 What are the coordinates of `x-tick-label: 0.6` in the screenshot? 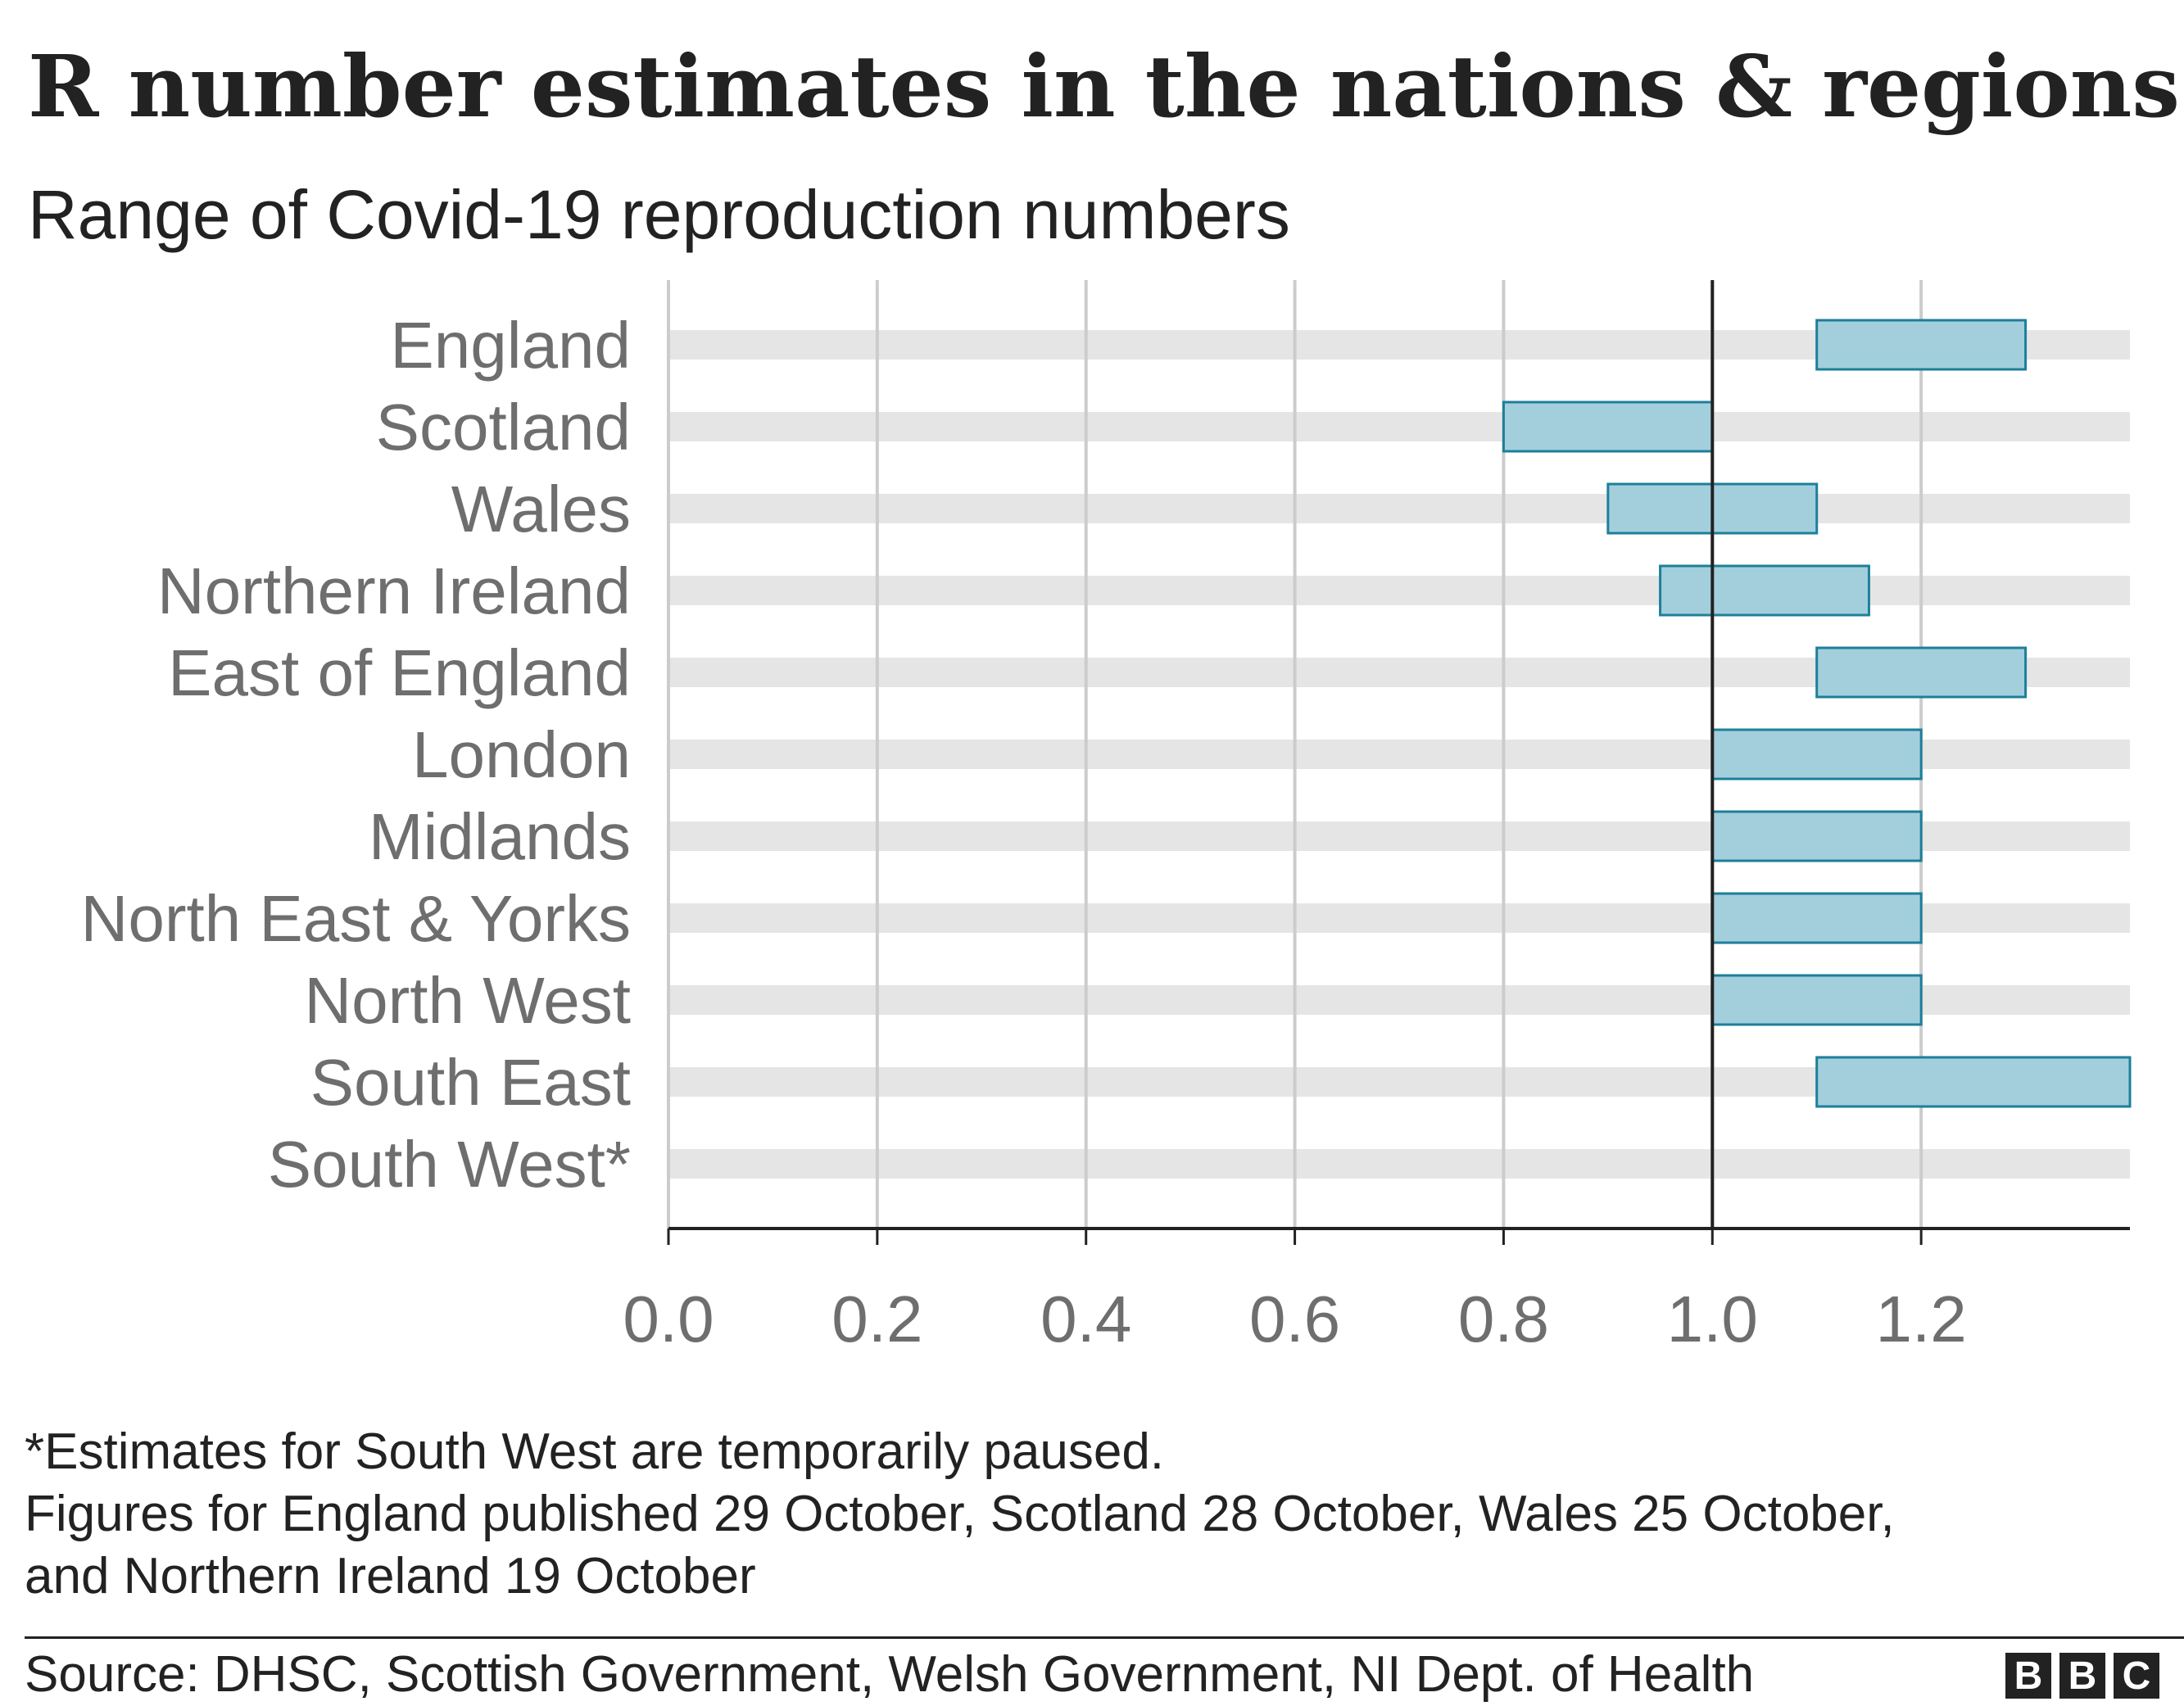 It's located at (1294, 1319).